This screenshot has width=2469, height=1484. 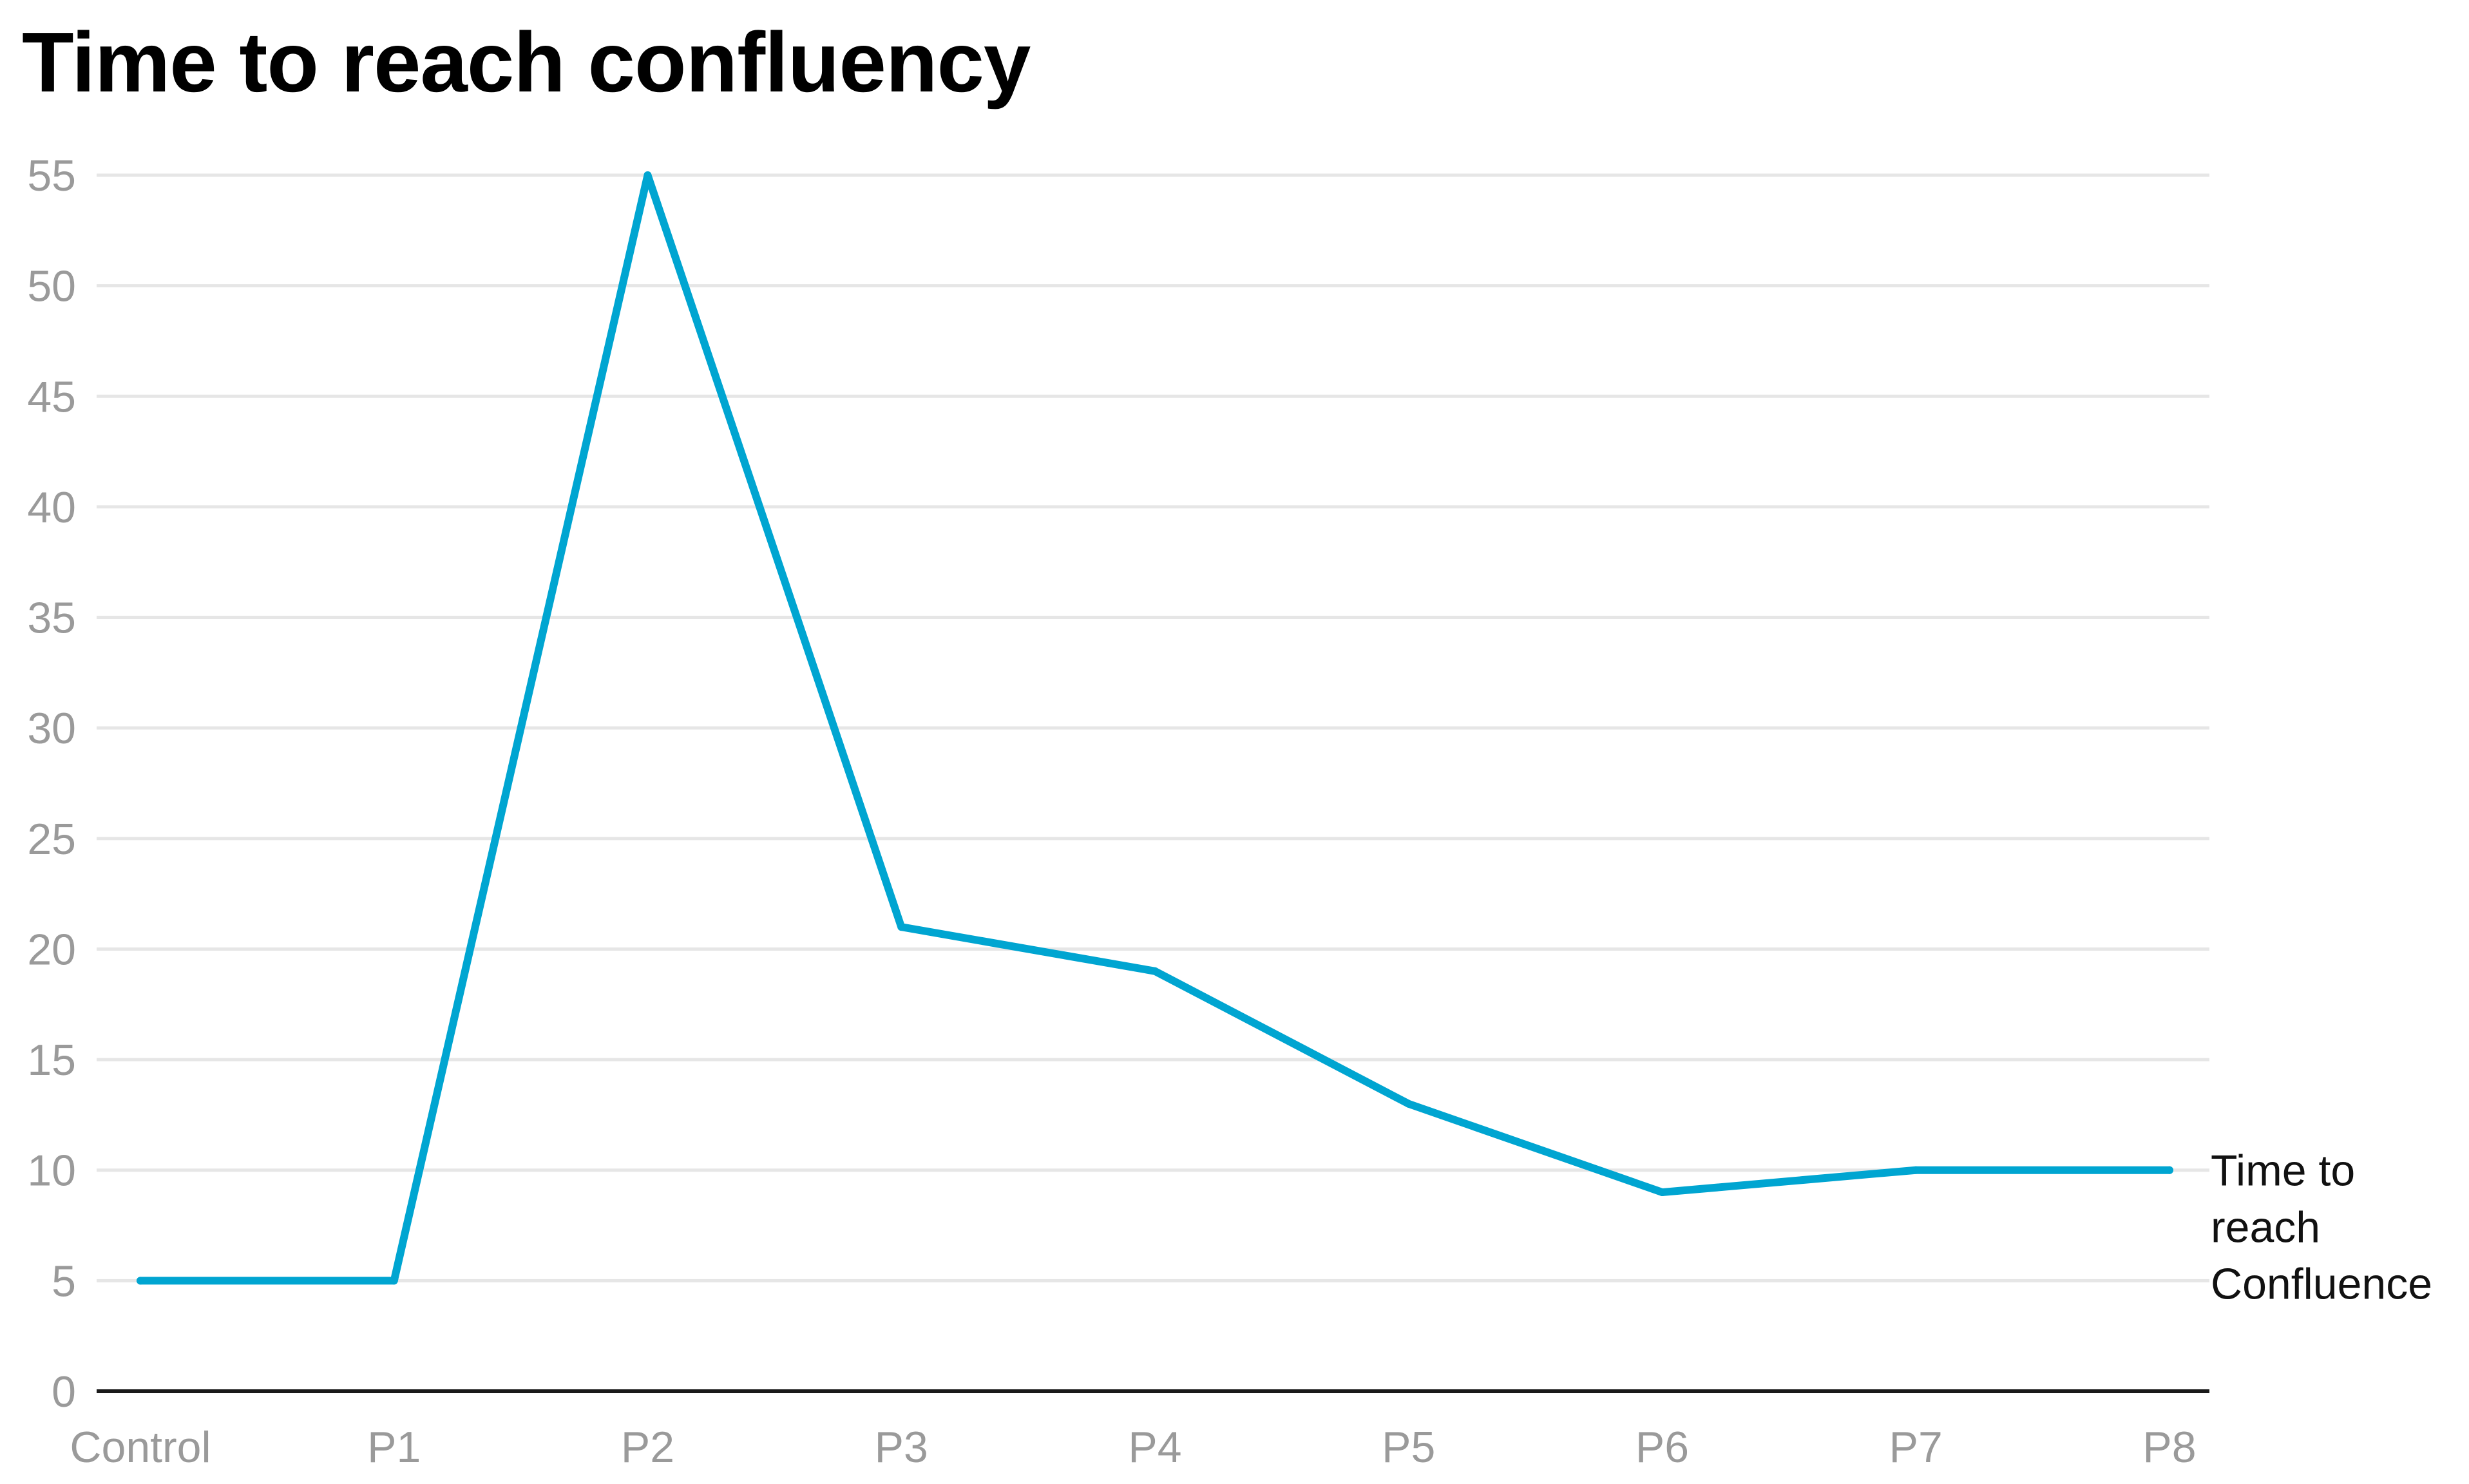 I want to click on y-tick-label-25: 25, so click(x=51, y=839).